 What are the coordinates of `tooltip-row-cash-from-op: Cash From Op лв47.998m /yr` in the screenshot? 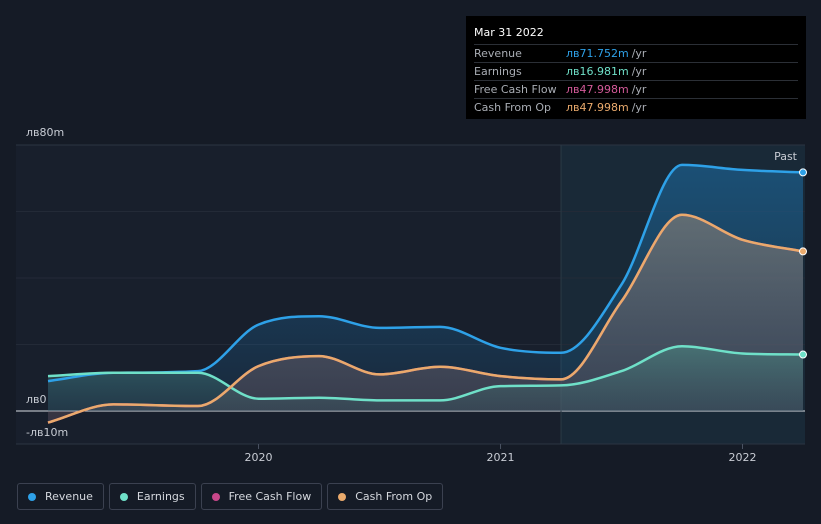 It's located at (636, 107).